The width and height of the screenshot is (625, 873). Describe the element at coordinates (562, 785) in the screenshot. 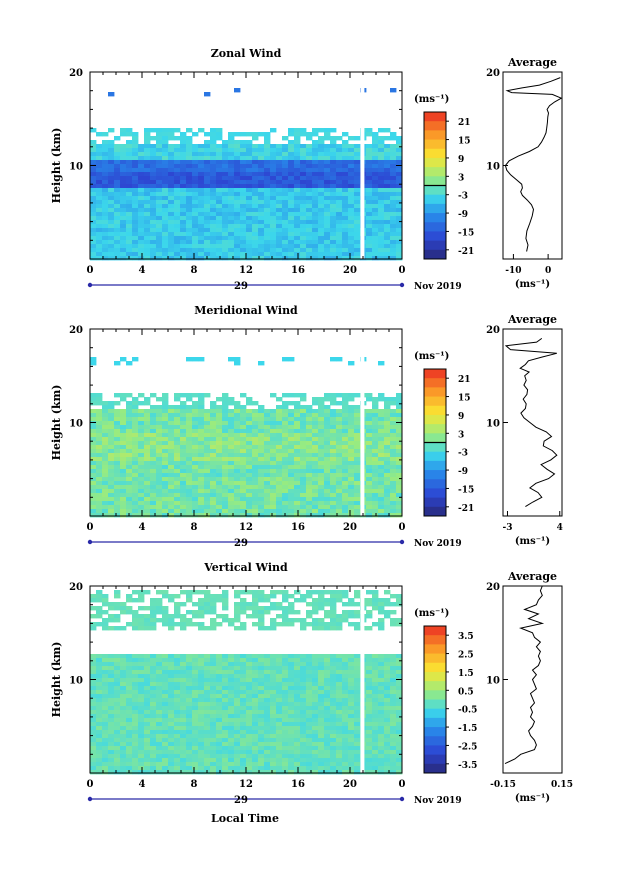

I see `profile-x-tick-label: 0.15` at that location.